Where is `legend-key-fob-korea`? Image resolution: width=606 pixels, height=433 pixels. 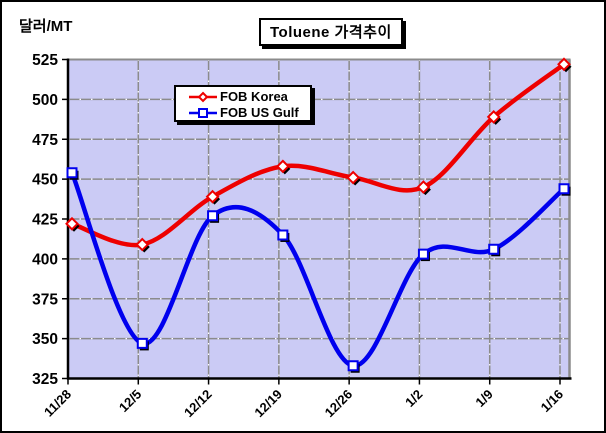 legend-key-fob-korea is located at coordinates (203, 97).